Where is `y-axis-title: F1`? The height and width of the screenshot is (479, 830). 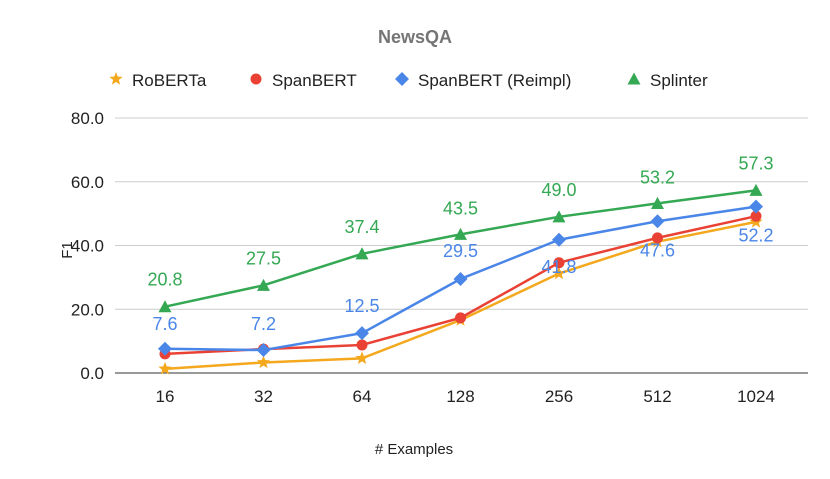 y-axis-title: F1 is located at coordinates (67, 250).